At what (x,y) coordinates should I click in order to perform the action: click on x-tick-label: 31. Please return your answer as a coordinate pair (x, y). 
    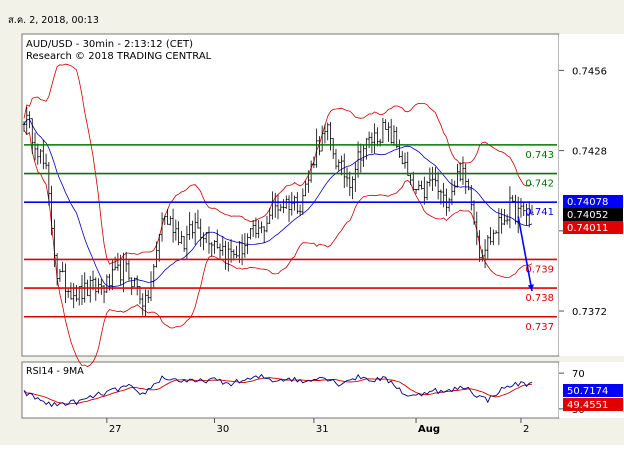
    Looking at the image, I should click on (322, 429).